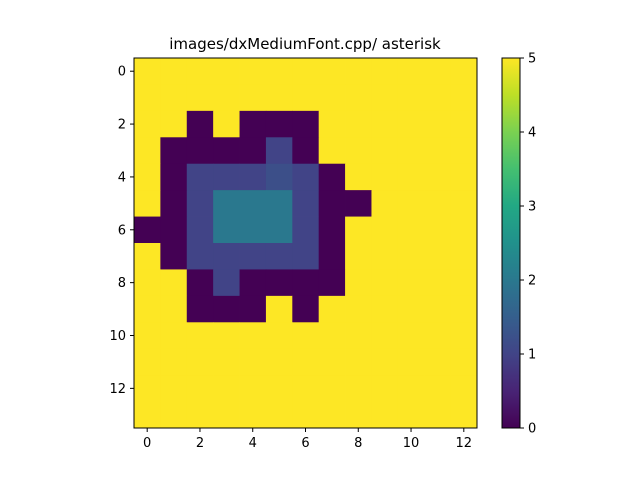 This screenshot has height=480, width=640. I want to click on y-axis: 0 2 4 6 8 10 12, so click(121, 231).